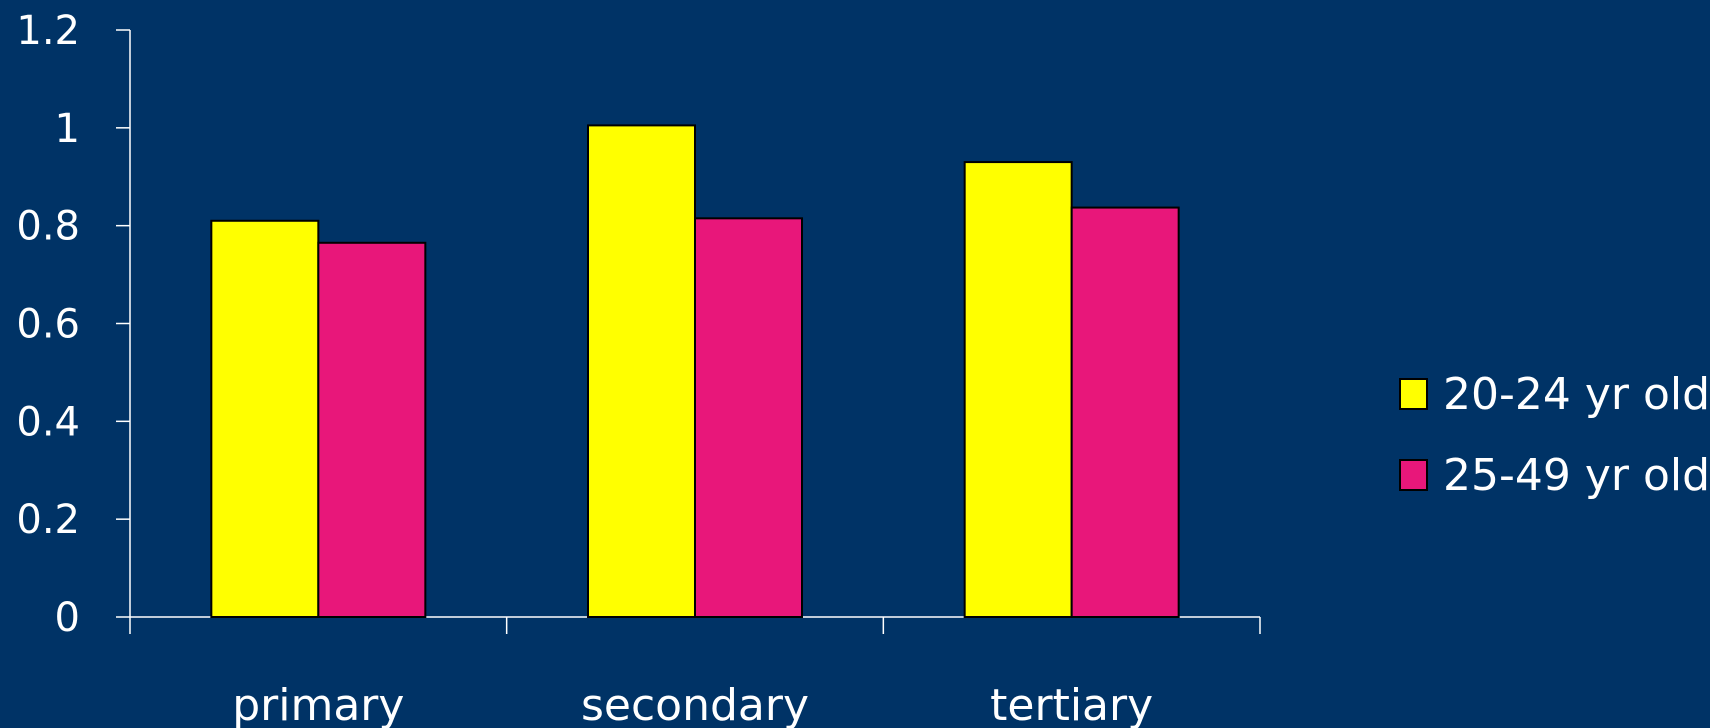 This screenshot has height=728, width=1710. Describe the element at coordinates (1071, 704) in the screenshot. I see `category-label: tertiary` at that location.